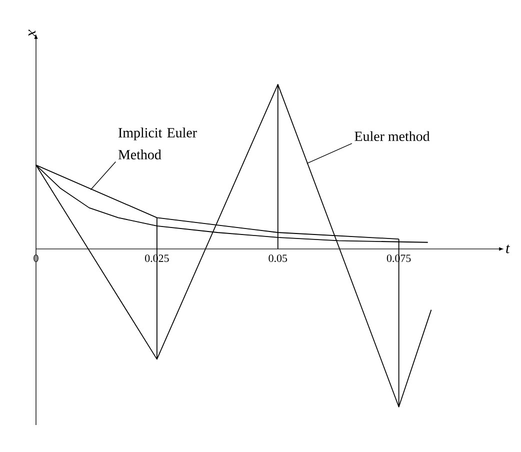 The image size is (521, 452). What do you see at coordinates (392, 136) in the screenshot?
I see `annotation: Euler method` at bounding box center [392, 136].